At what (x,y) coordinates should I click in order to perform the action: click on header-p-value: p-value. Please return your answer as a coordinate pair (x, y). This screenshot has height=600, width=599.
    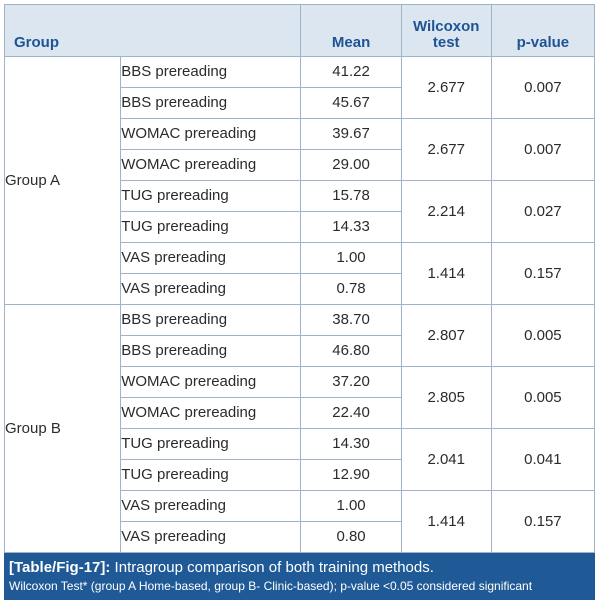
    Looking at the image, I should click on (543, 30).